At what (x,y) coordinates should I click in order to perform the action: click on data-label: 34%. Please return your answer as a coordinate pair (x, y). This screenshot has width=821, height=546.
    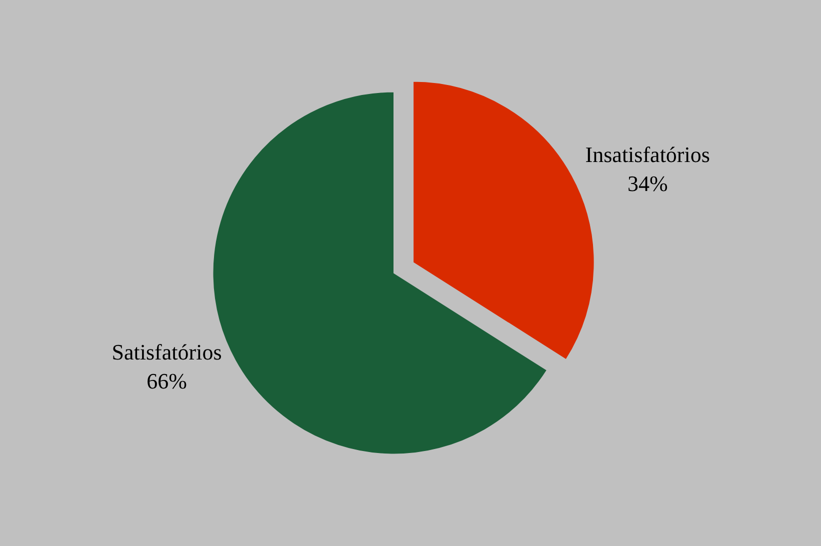
    Looking at the image, I should click on (647, 183).